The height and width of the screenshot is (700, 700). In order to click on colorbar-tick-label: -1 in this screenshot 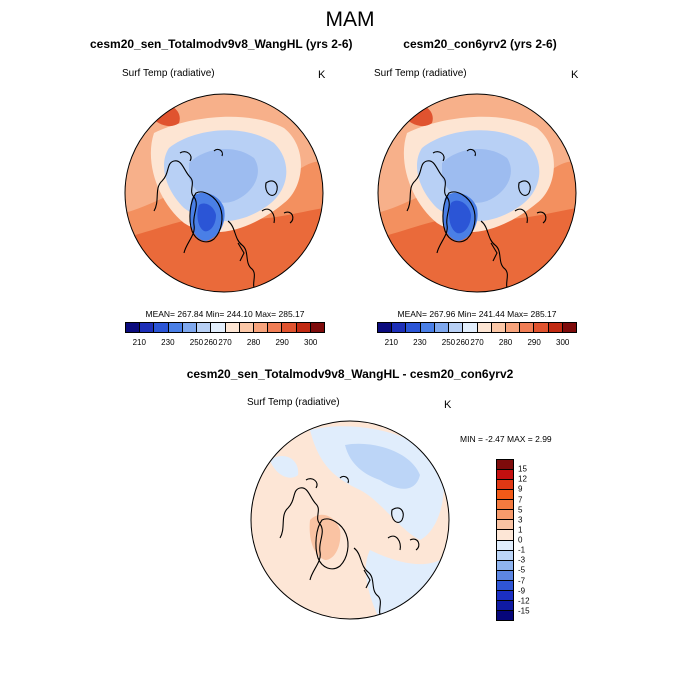, I will do `click(522, 550)`.